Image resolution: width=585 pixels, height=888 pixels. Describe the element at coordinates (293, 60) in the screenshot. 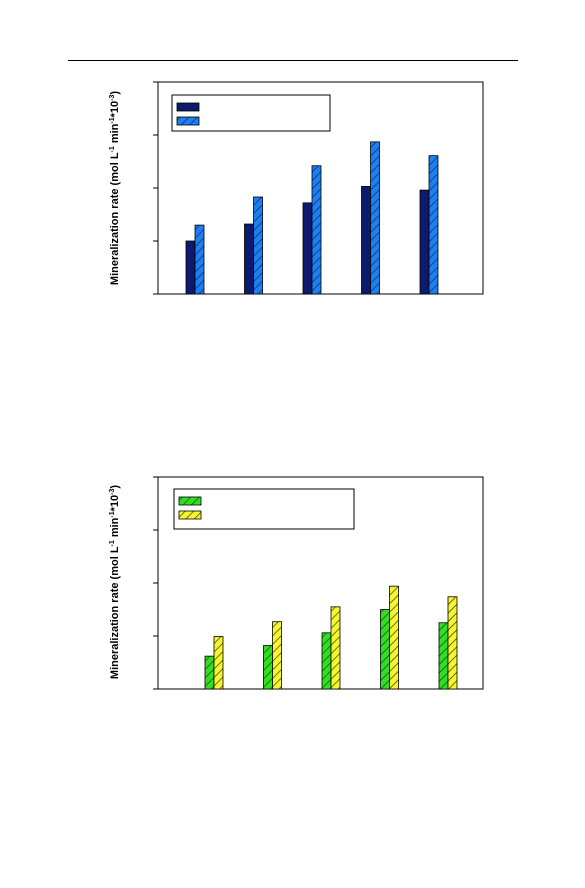

I see `header-rule` at that location.